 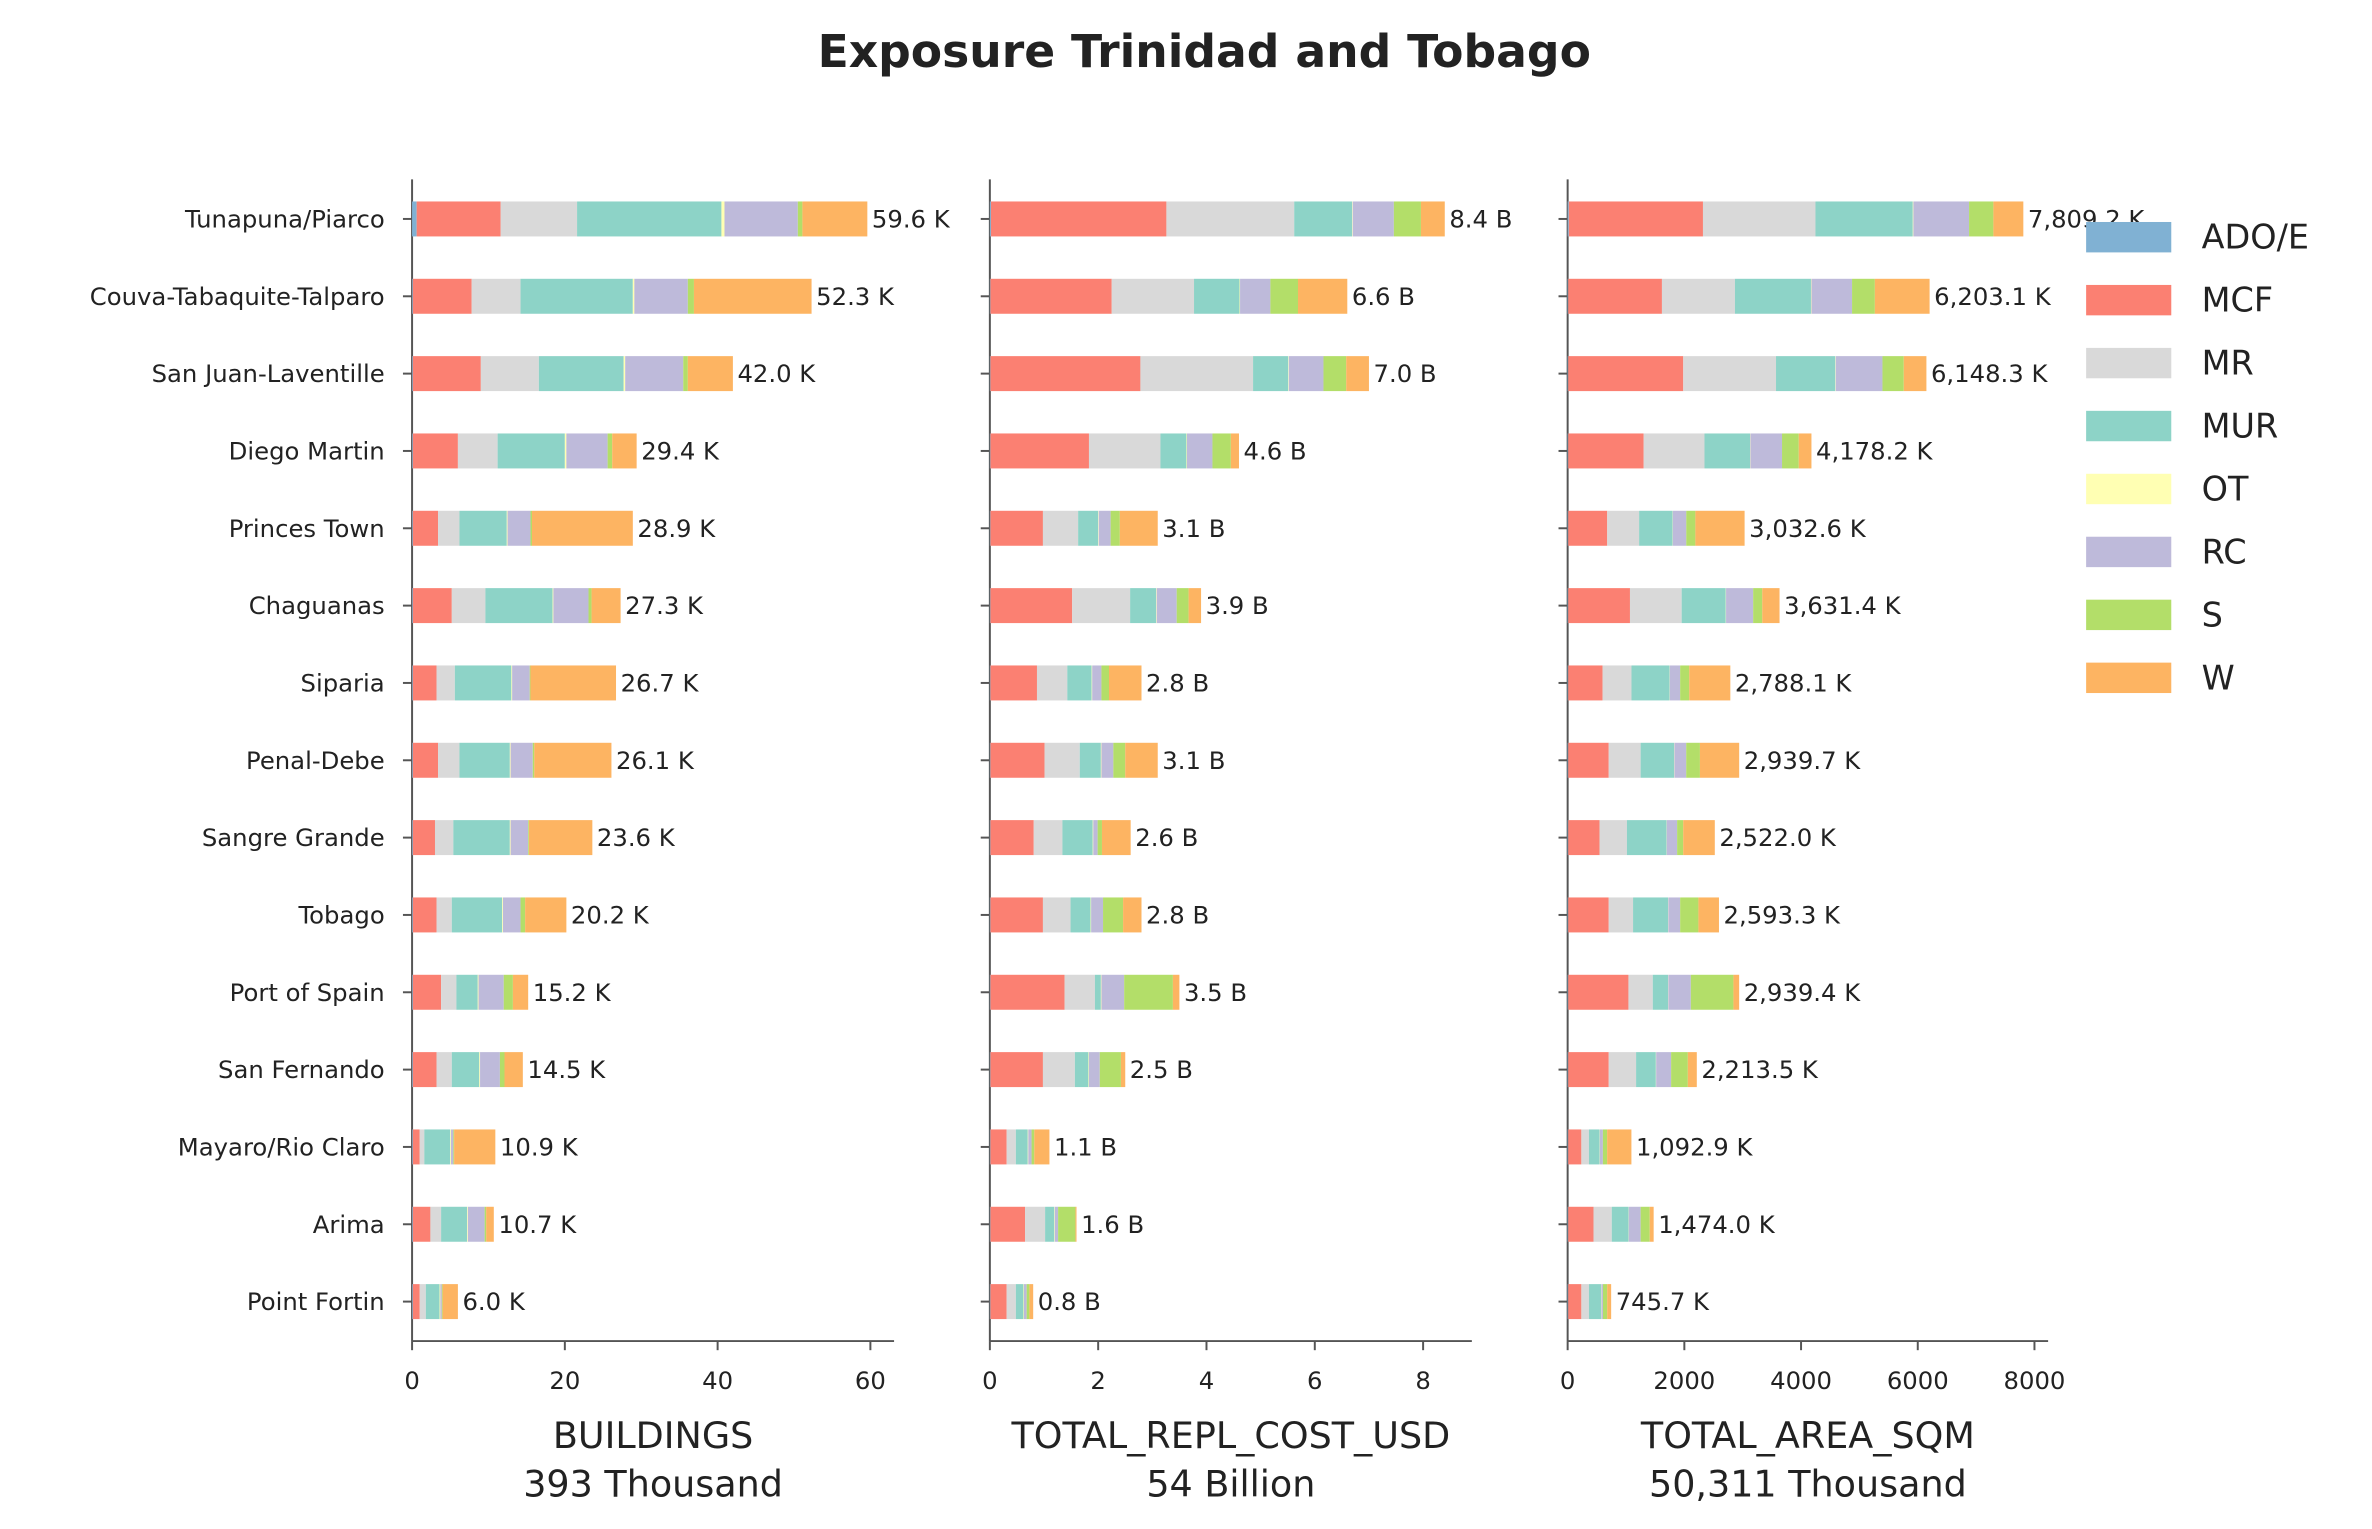 What do you see at coordinates (2218, 677) in the screenshot?
I see `legend-label: W` at bounding box center [2218, 677].